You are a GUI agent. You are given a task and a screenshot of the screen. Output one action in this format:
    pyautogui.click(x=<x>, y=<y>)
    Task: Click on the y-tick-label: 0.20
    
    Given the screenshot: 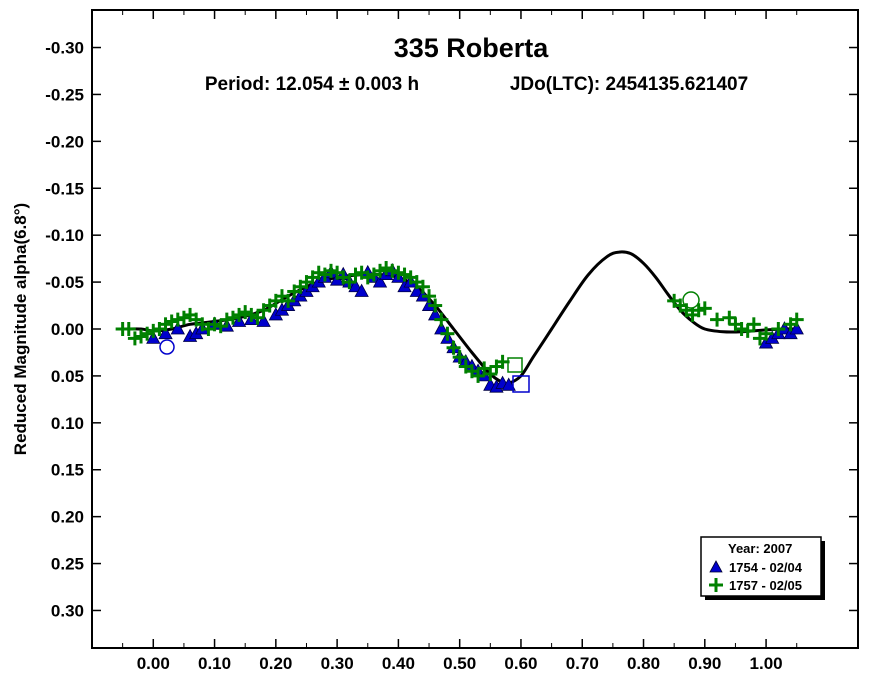 What is the action you would take?
    pyautogui.click(x=67, y=517)
    